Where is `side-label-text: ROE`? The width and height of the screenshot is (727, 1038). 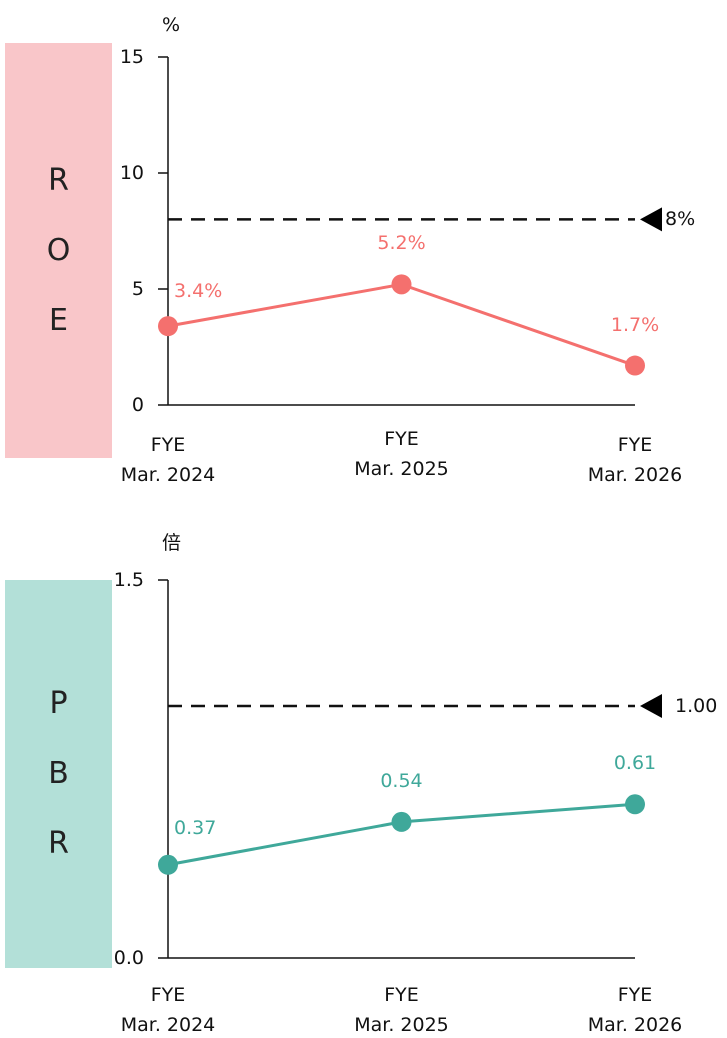
side-label-text: ROE is located at coordinates (58, 250).